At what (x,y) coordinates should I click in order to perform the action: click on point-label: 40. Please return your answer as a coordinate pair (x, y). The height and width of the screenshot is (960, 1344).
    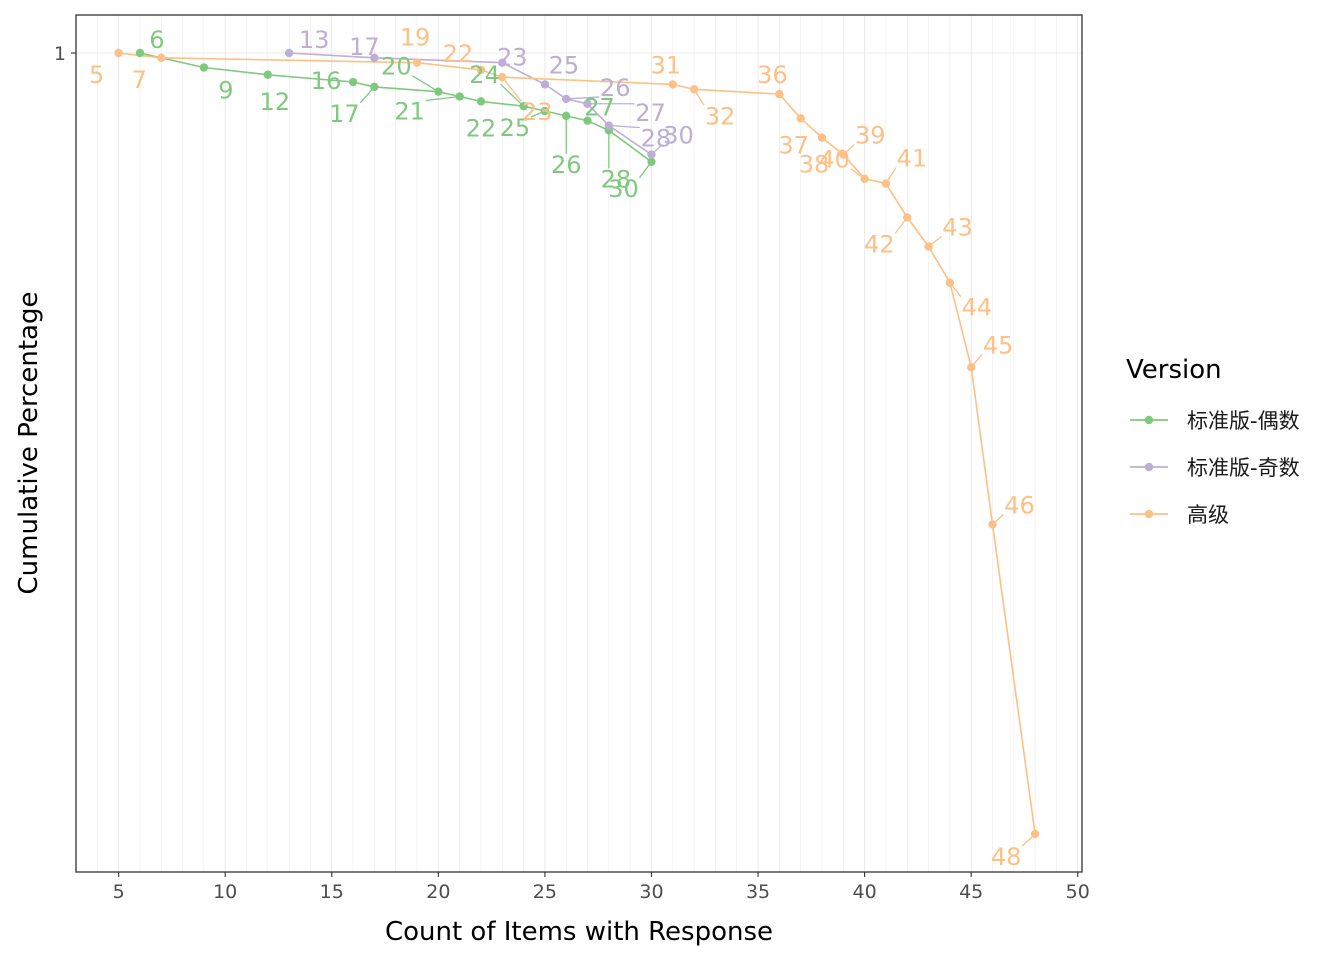
    Looking at the image, I should click on (834, 160).